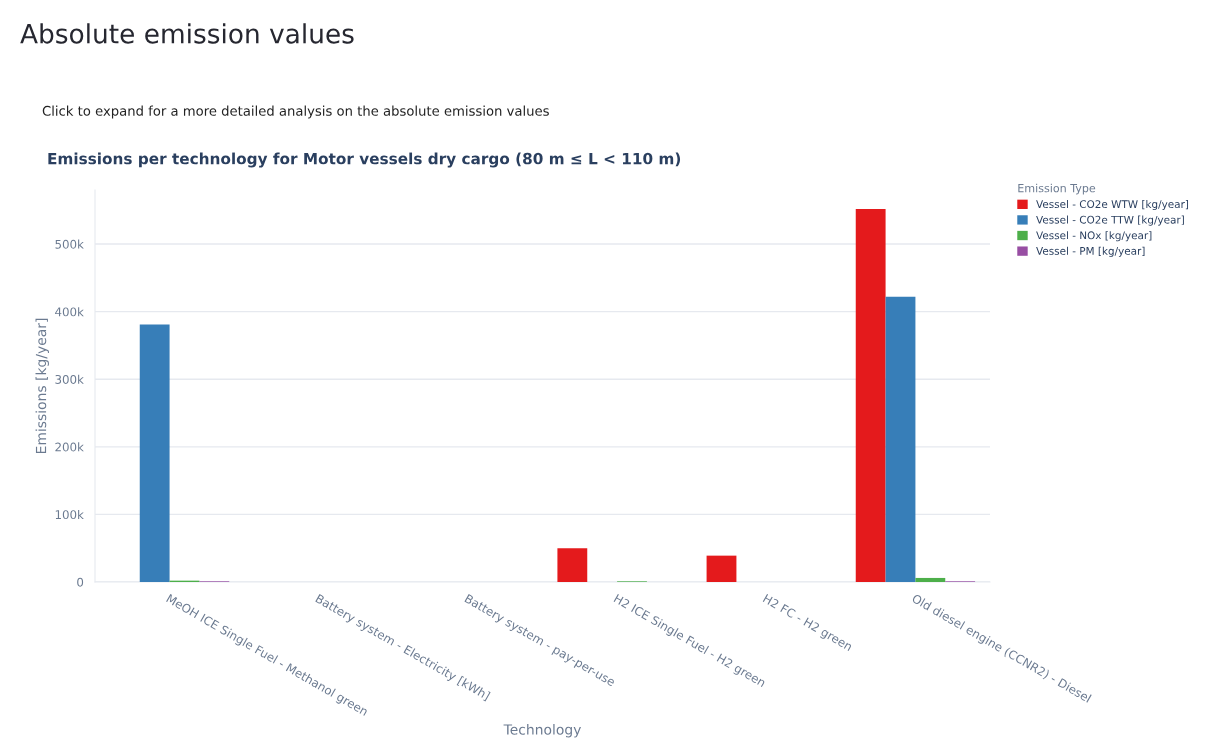  I want to click on text: Absolute emission values, so click(187, 33).